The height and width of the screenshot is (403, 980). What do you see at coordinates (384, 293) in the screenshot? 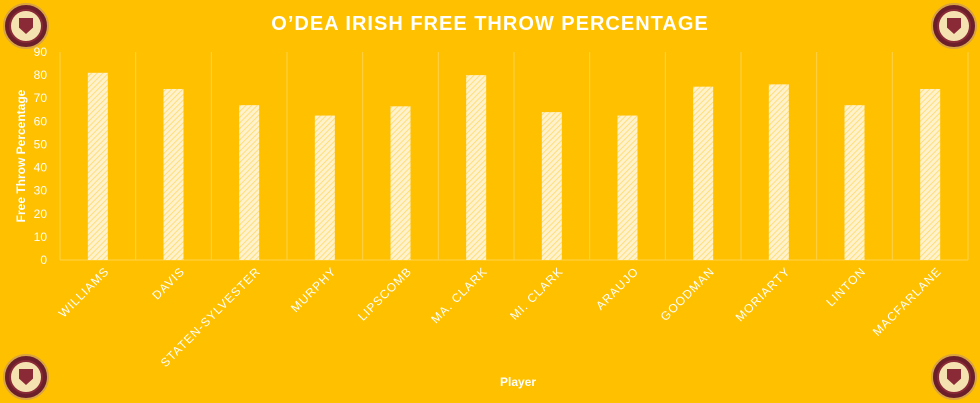
I see `x-tick-label: LIPSCOMB` at bounding box center [384, 293].